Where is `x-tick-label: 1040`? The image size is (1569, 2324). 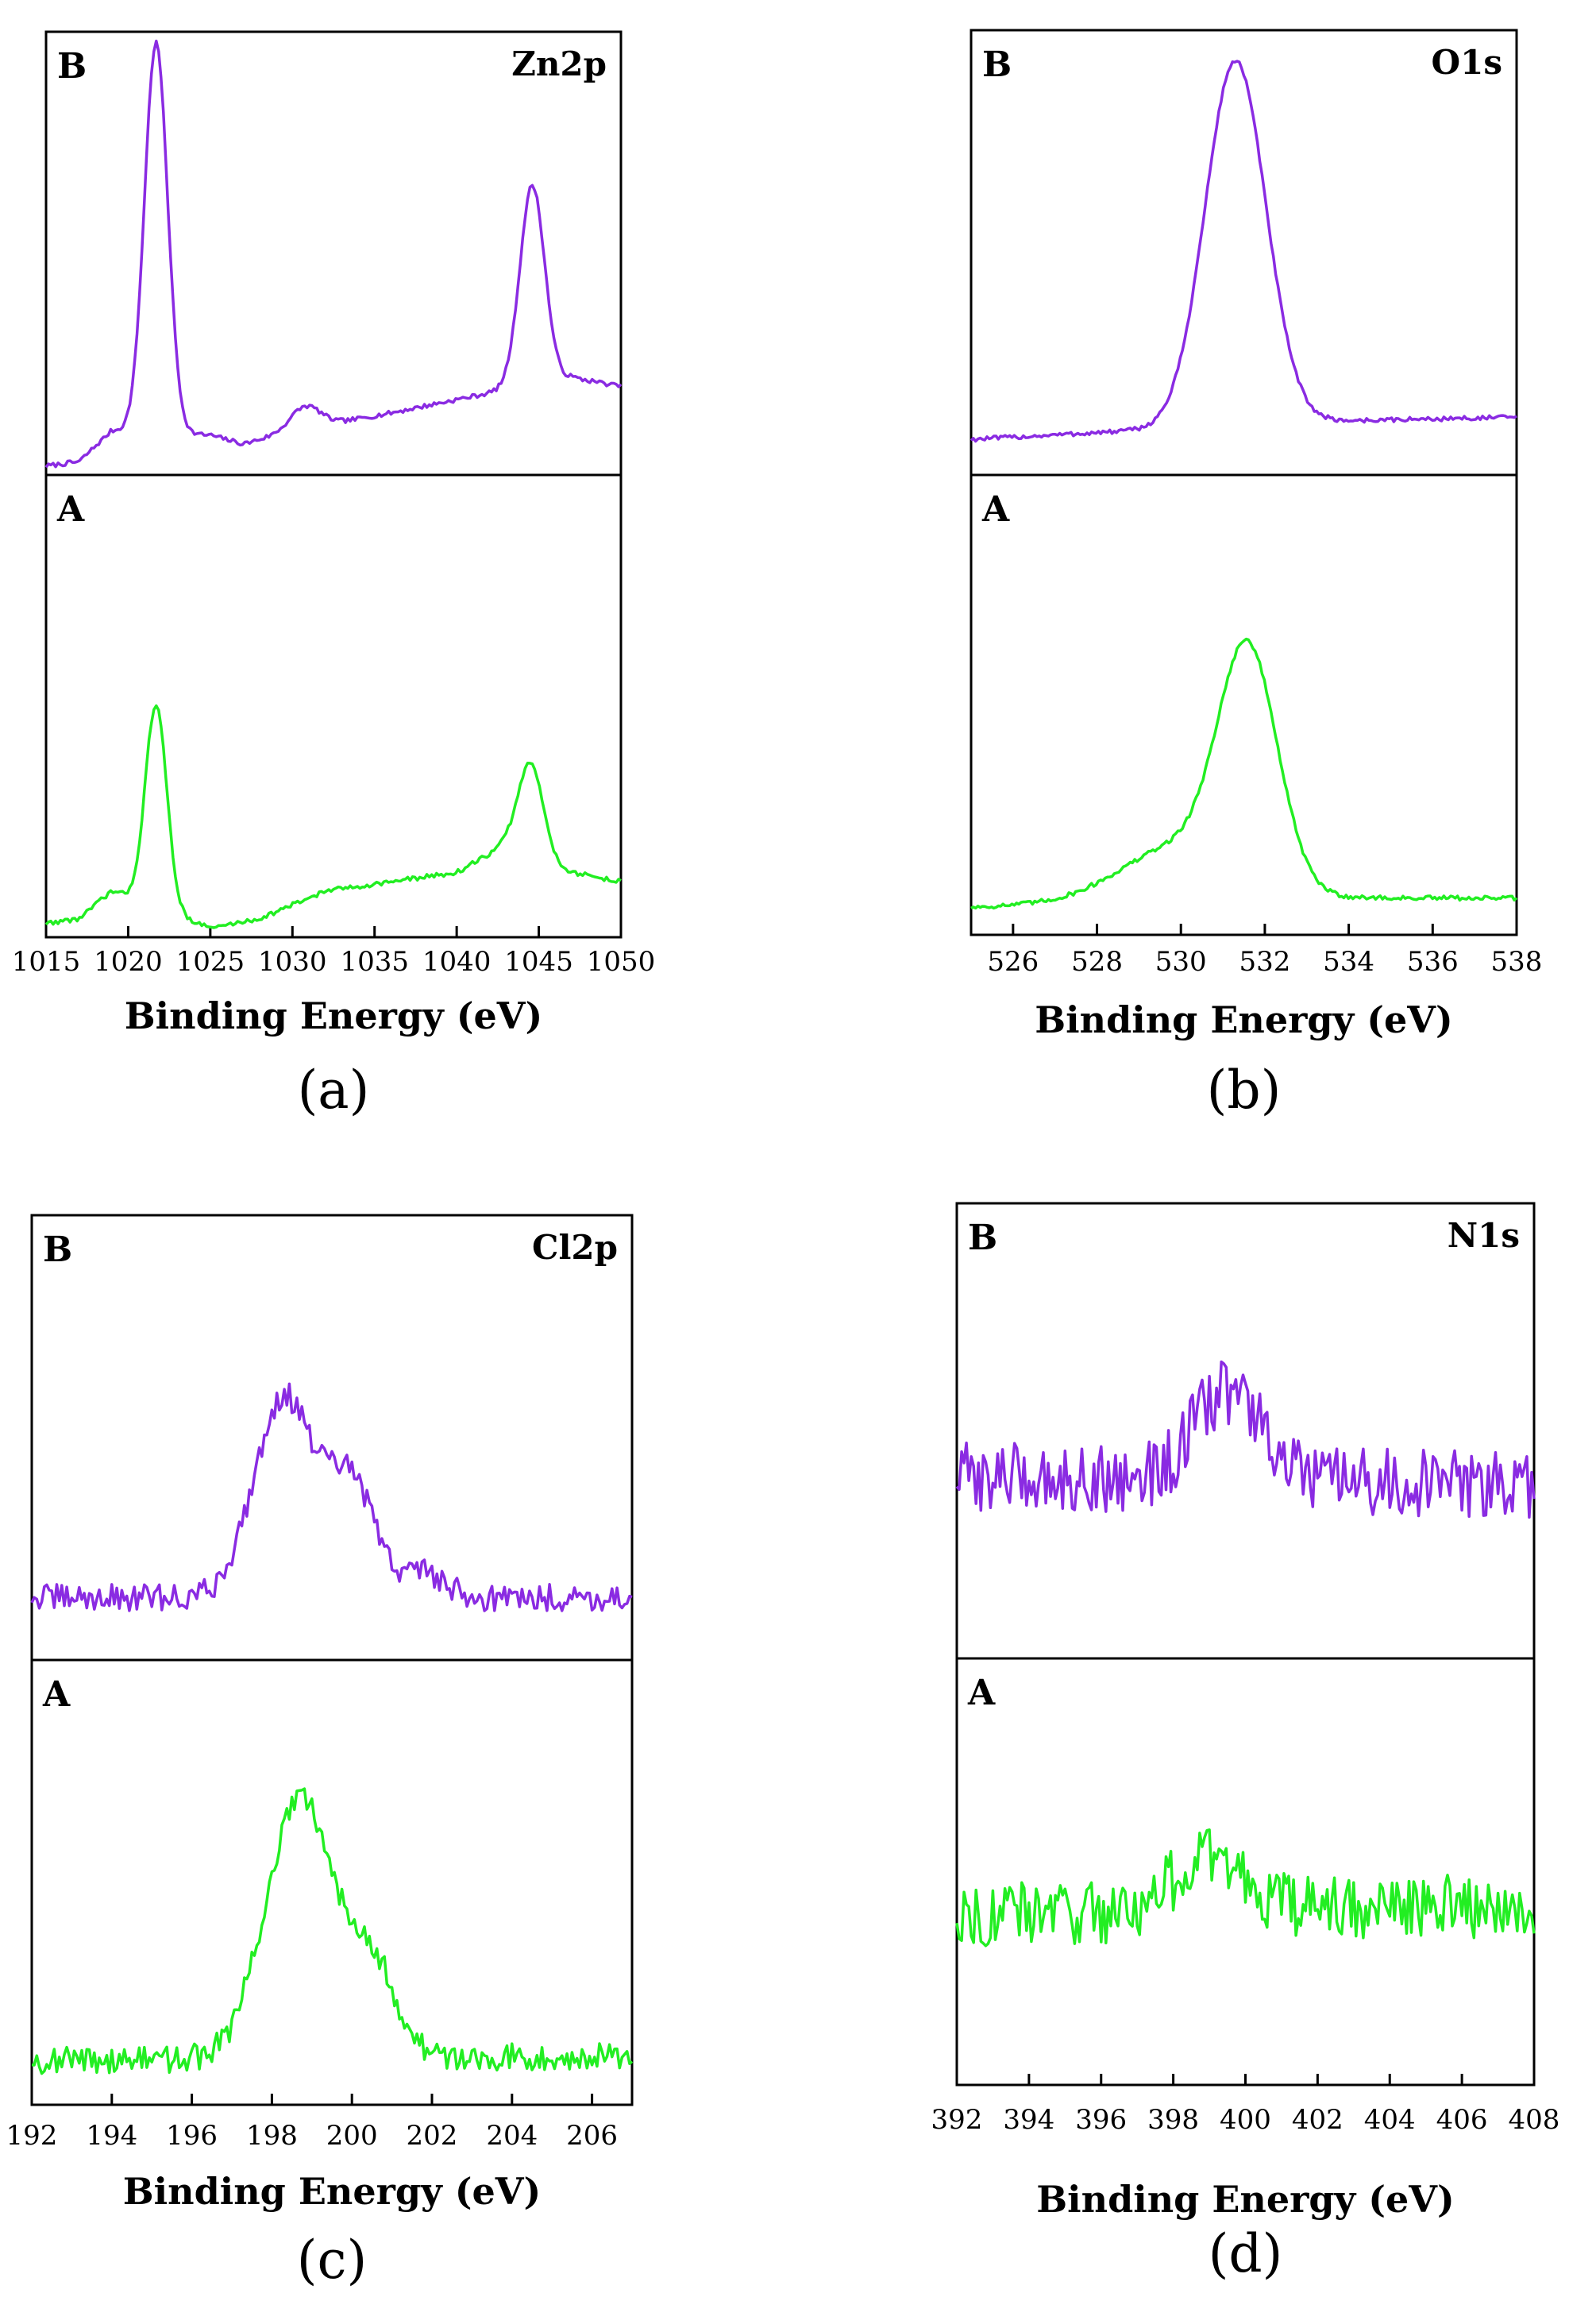 x-tick-label: 1040 is located at coordinates (457, 962).